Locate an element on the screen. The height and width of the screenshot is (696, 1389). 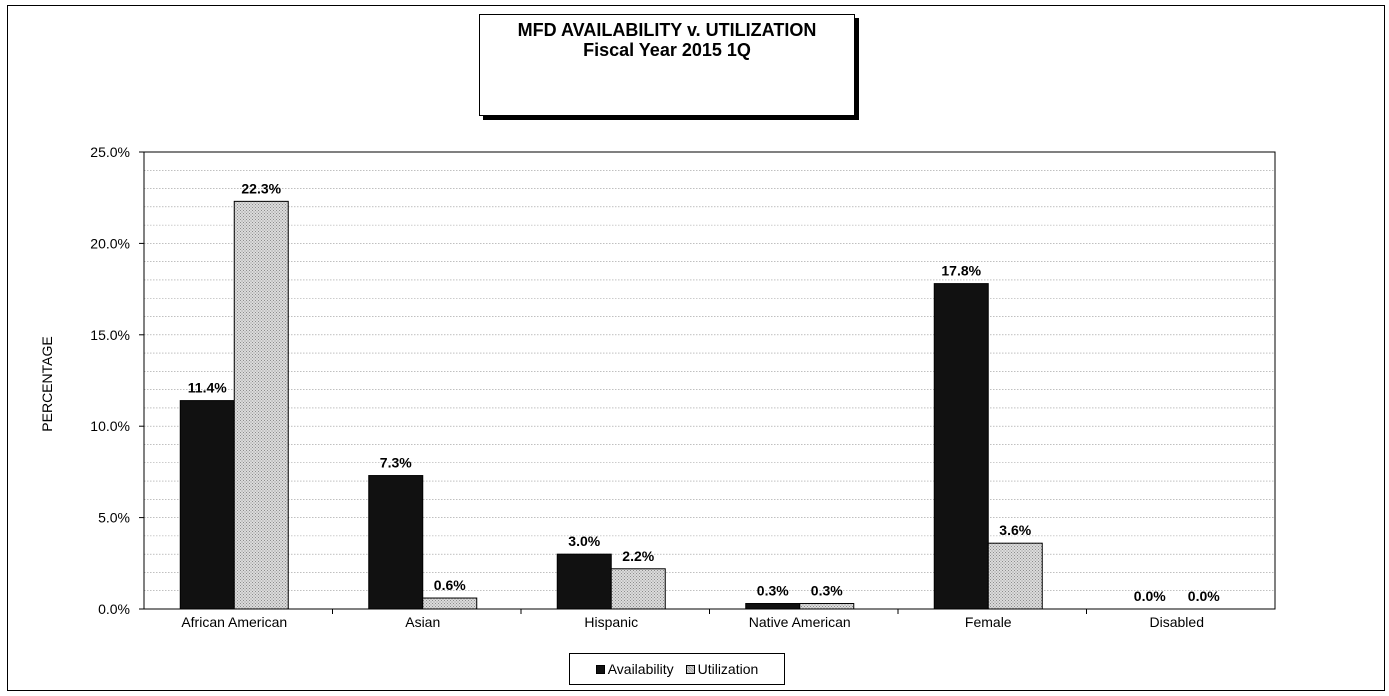
x-tick-label: Hispanic is located at coordinates (611, 622).